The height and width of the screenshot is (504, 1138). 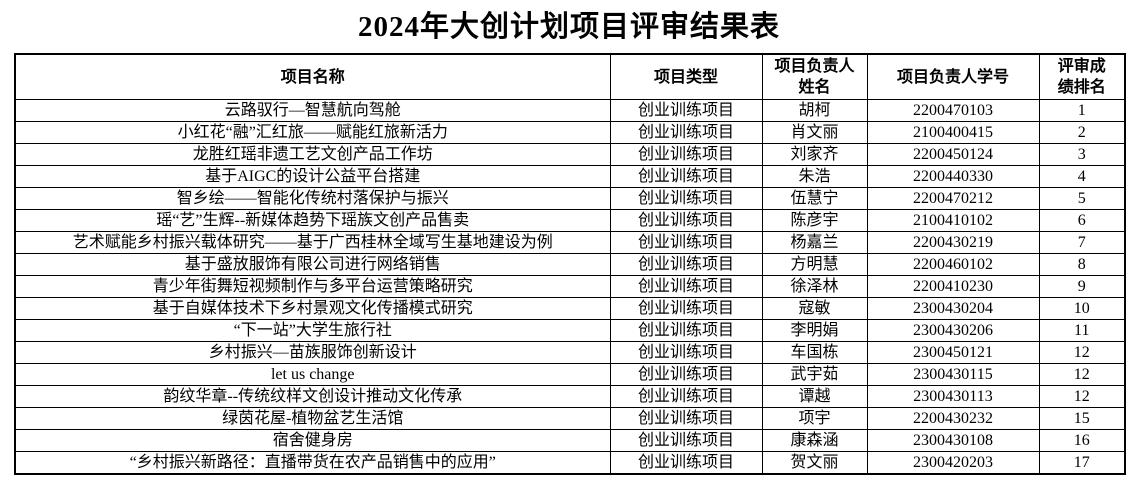 What do you see at coordinates (953, 286) in the screenshot?
I see `student-id-cell: 2200410230` at bounding box center [953, 286].